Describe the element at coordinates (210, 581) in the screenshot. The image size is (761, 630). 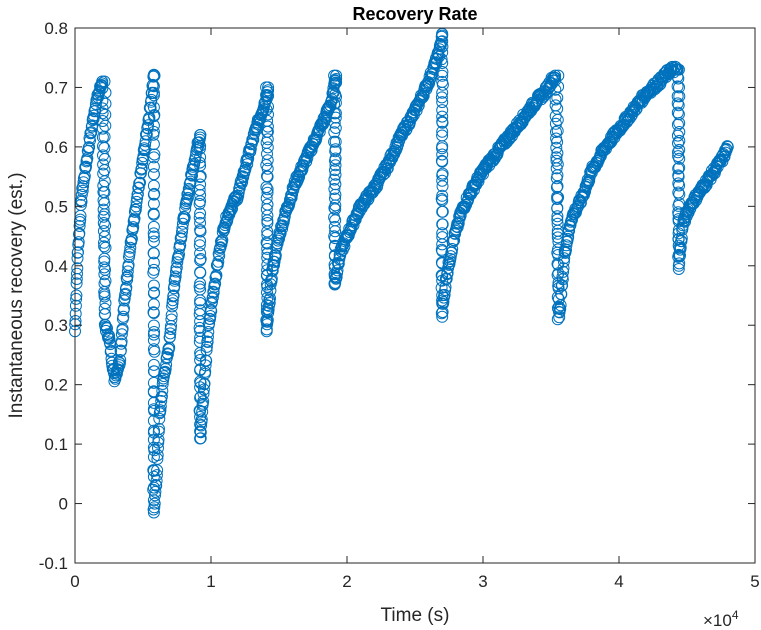
I see `x-tick-label: 1` at that location.